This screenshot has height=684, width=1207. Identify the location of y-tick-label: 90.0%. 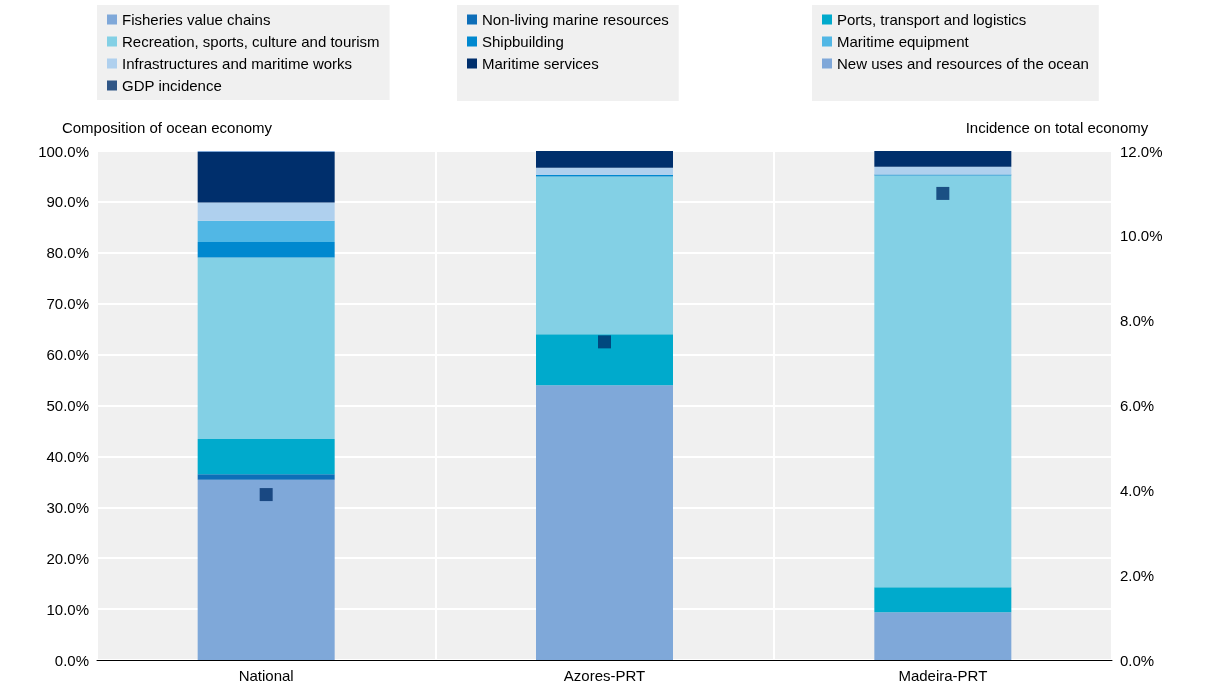
(67, 202).